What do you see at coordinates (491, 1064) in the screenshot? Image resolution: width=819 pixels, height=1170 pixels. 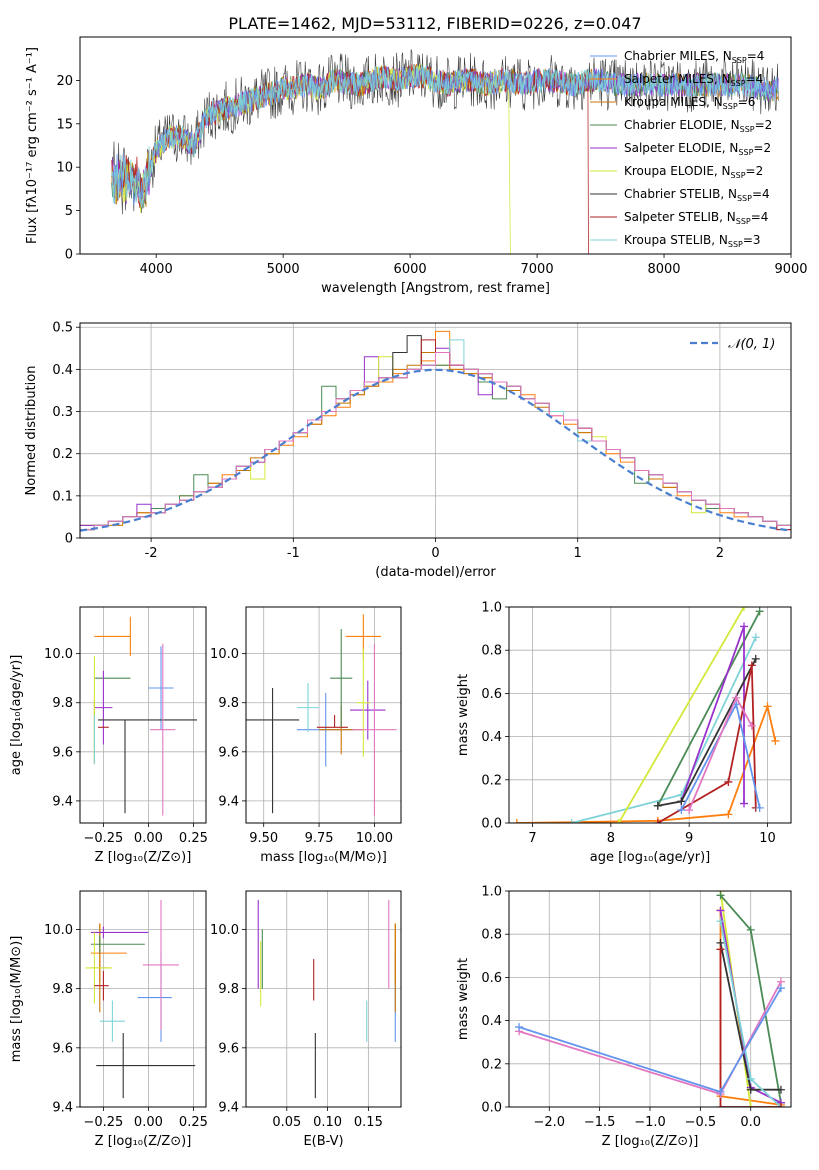 I see `tick-label-y: 0.2` at bounding box center [491, 1064].